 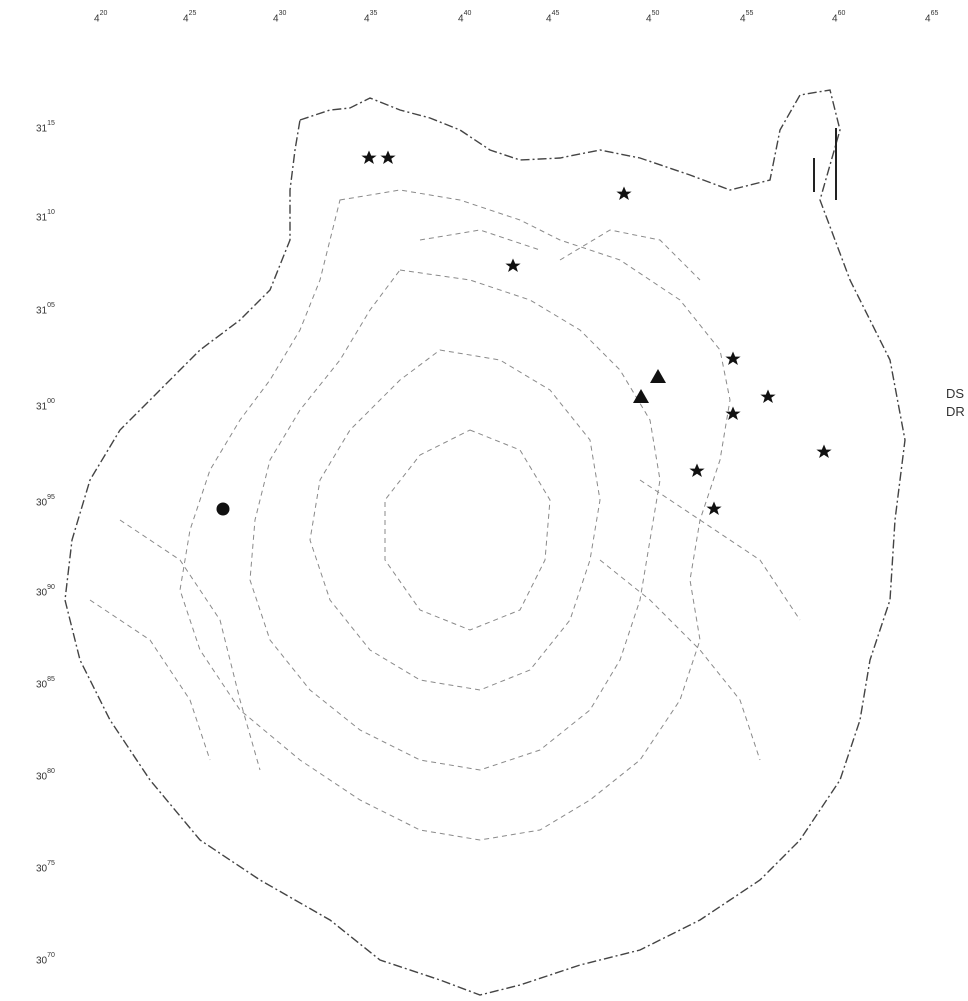 What do you see at coordinates (839, 17) in the screenshot?
I see `x-tick-label: 460` at bounding box center [839, 17].